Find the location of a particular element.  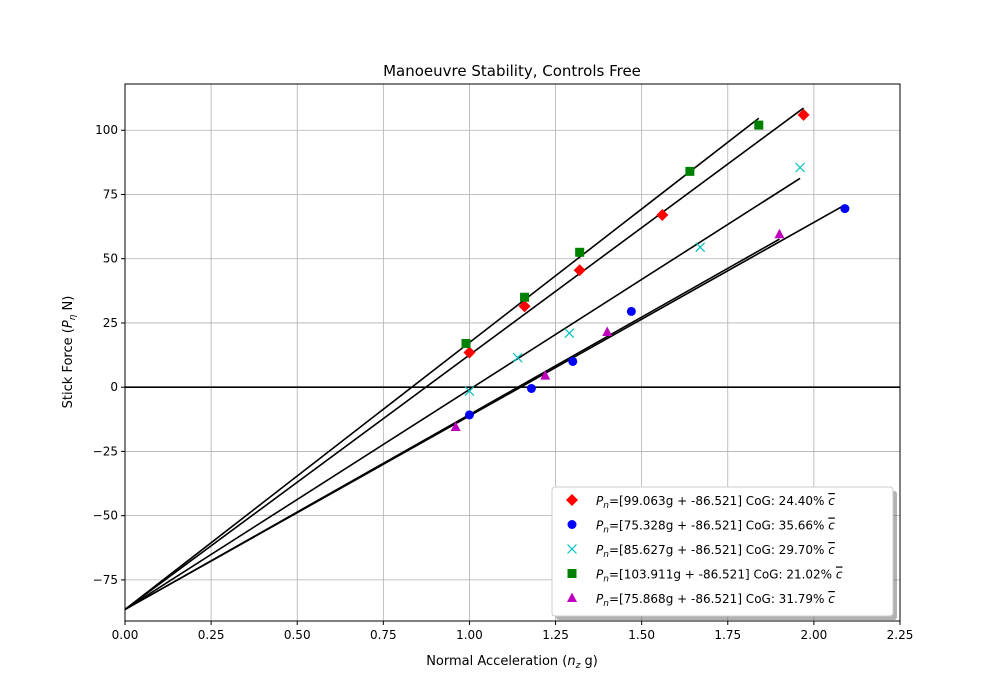

legend-box is located at coordinates (722, 551).